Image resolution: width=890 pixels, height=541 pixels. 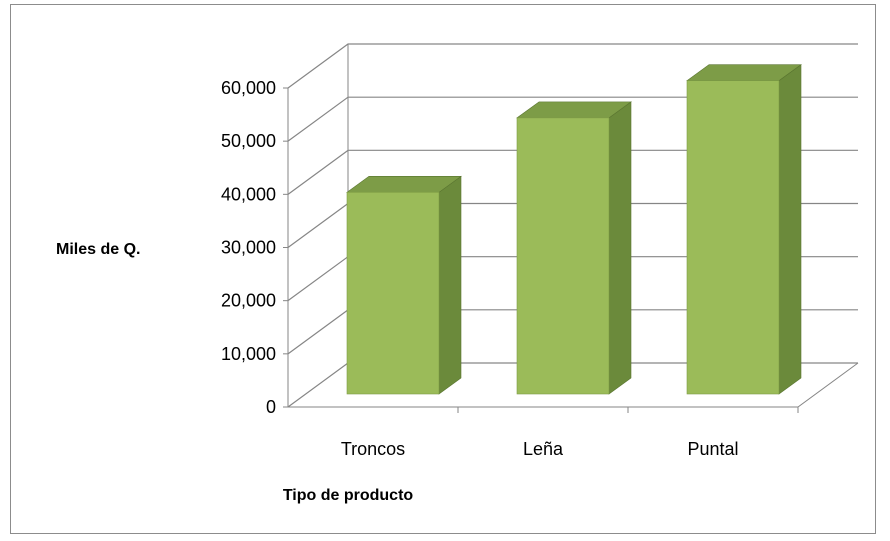 I want to click on x-tick-label: Leña, so click(x=543, y=449).